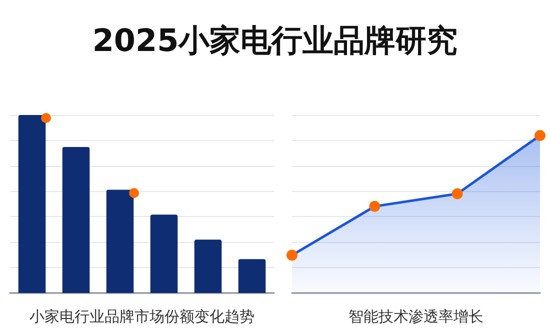 The width and height of the screenshot is (550, 334). What do you see at coordinates (416, 317) in the screenshot?
I see `x-axis-title: 智能技术渗透率增长` at bounding box center [416, 317].